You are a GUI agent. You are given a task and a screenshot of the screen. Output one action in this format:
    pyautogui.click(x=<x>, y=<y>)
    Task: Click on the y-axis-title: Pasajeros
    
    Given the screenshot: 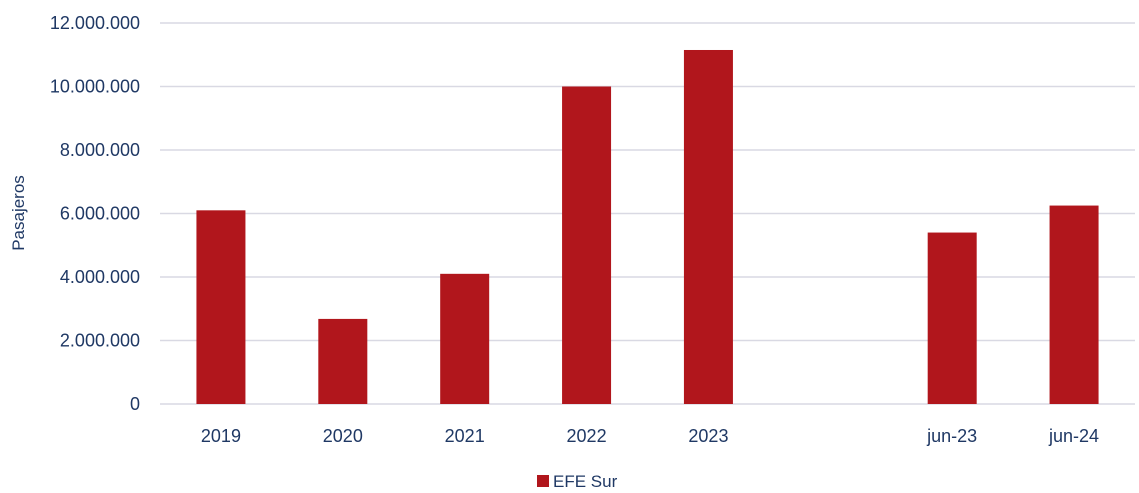 What is the action you would take?
    pyautogui.click(x=18, y=213)
    